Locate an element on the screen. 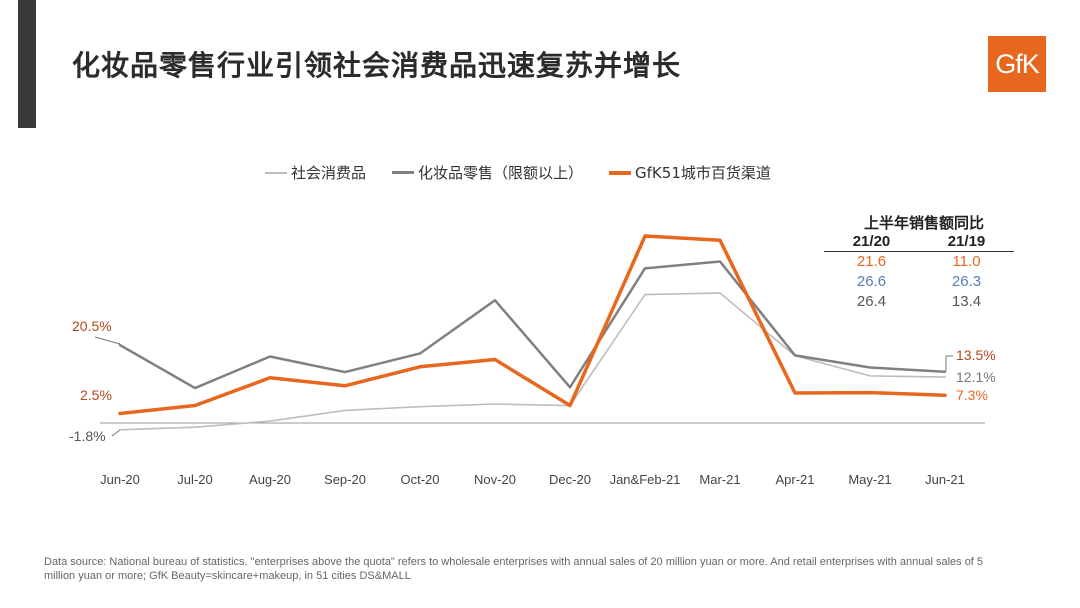 This screenshot has height=608, width=1080. data-label: 12.1% is located at coordinates (976, 377).